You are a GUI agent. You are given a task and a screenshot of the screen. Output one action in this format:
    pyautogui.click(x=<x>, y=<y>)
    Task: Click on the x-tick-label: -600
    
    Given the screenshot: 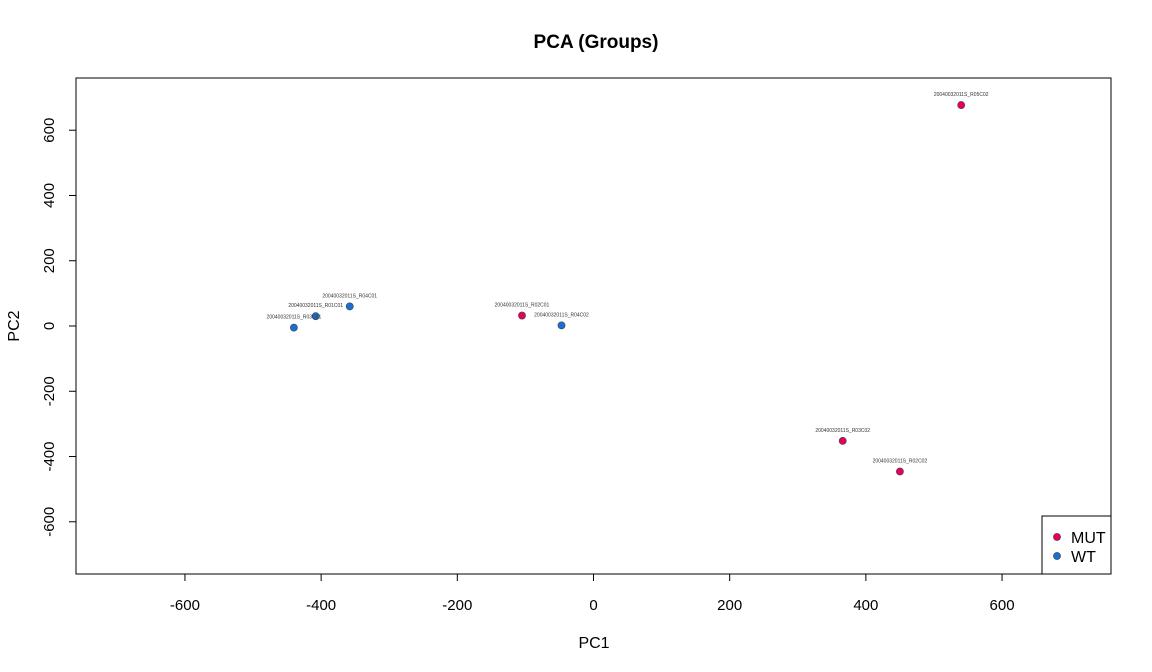 What is the action you would take?
    pyautogui.click(x=185, y=605)
    